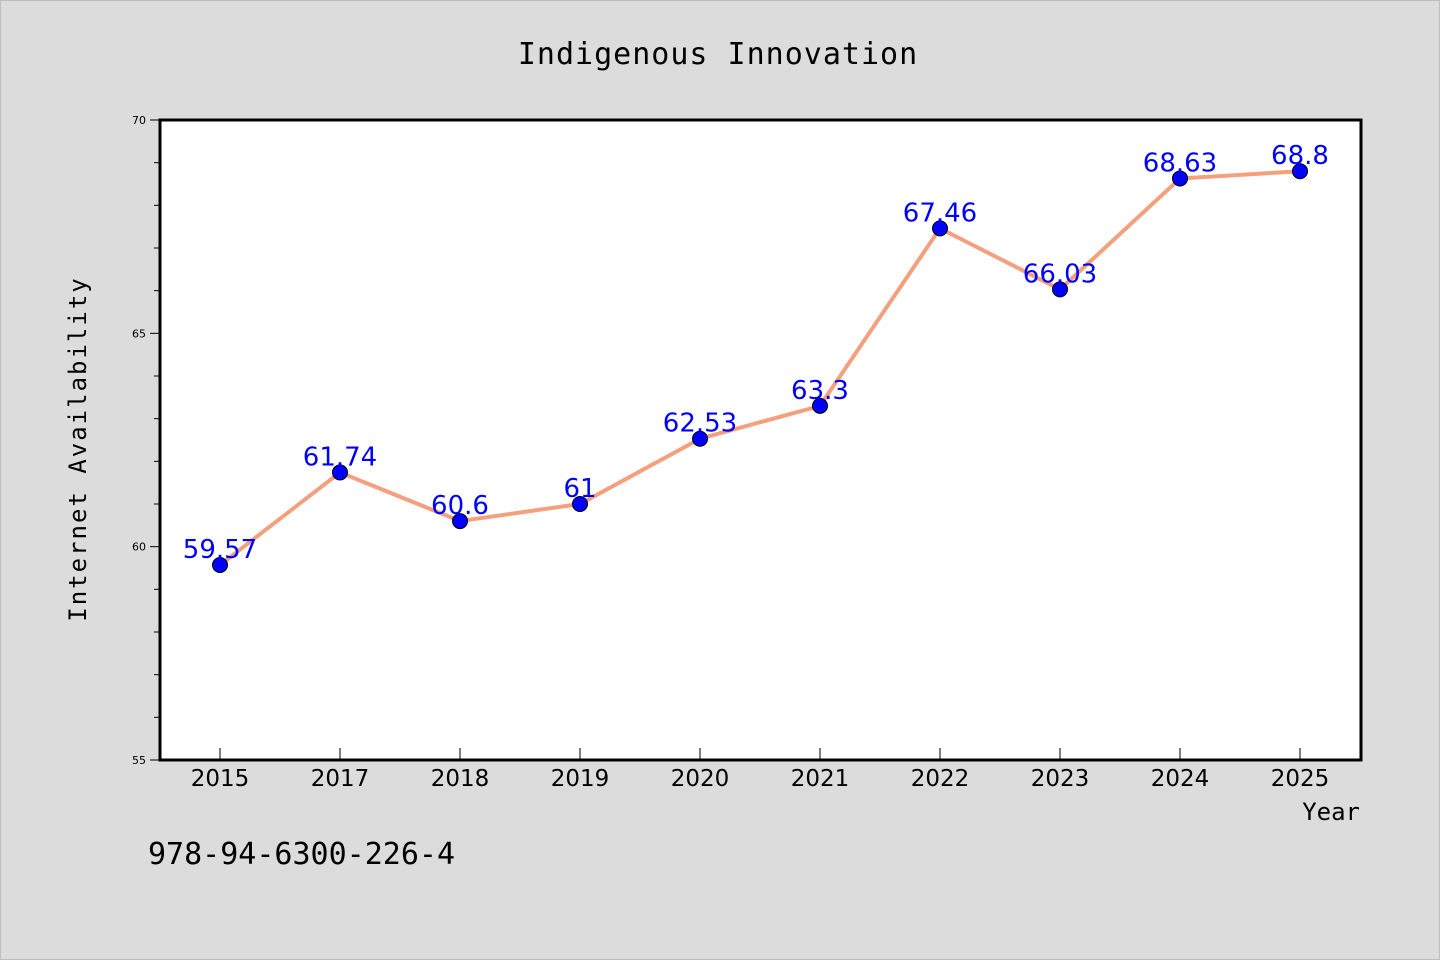 This screenshot has width=1440, height=960. What do you see at coordinates (460, 779) in the screenshot?
I see `x-tick-label: 2018` at bounding box center [460, 779].